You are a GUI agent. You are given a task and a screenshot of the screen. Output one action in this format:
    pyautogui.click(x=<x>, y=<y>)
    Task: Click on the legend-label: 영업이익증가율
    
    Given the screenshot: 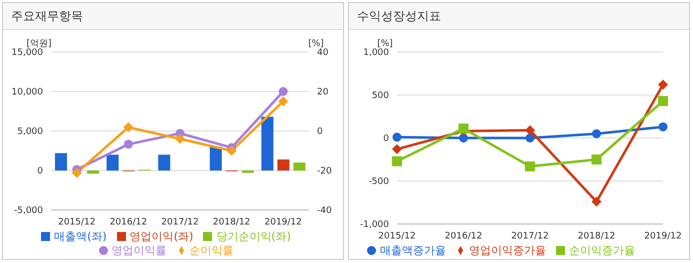 What is the action you would take?
    pyautogui.click(x=507, y=250)
    